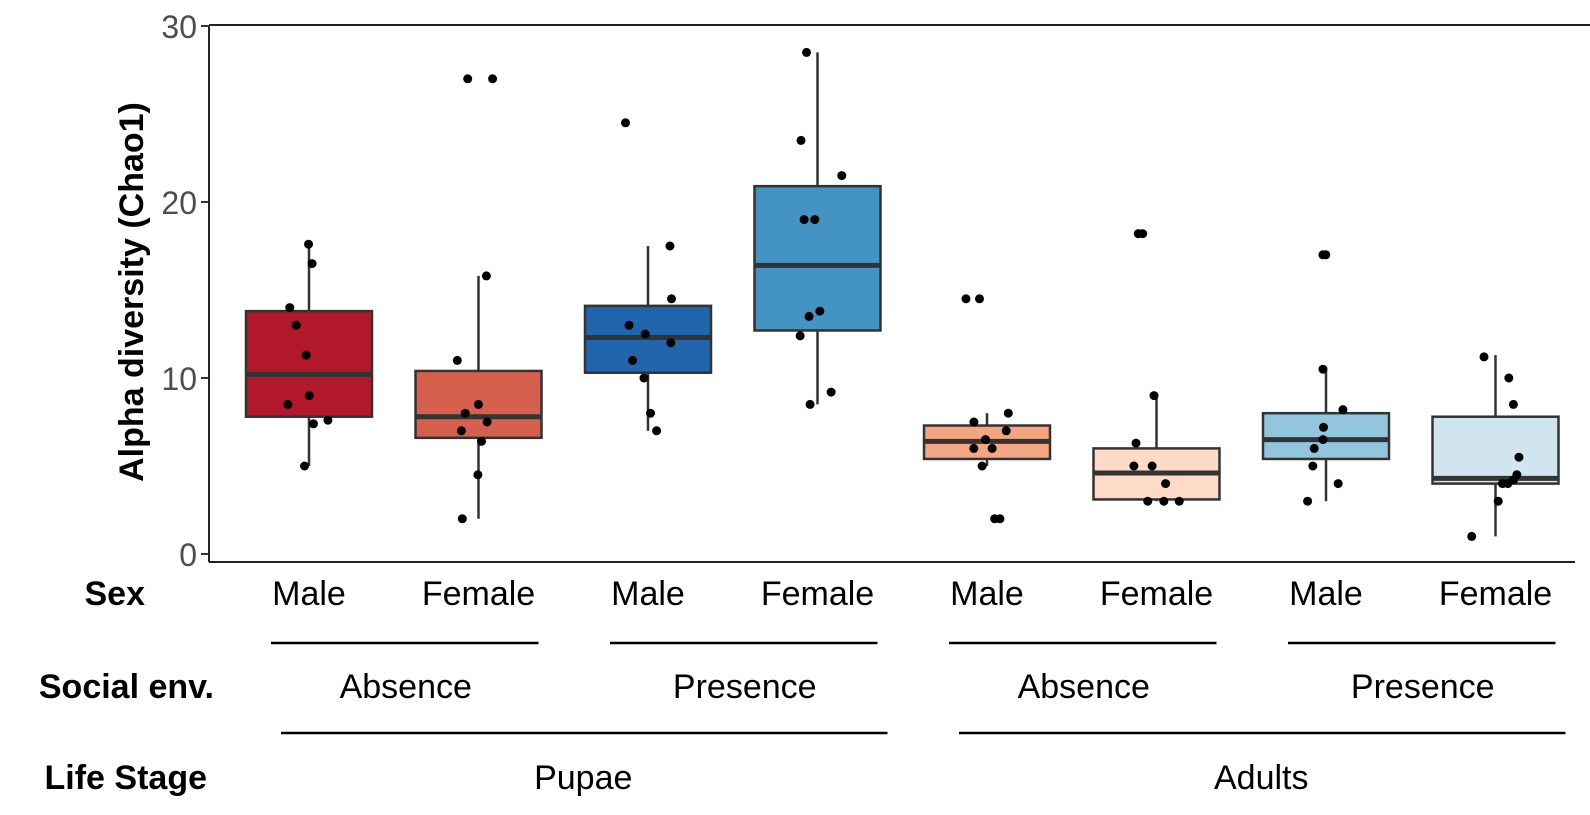  What do you see at coordinates (126, 687) in the screenshot?
I see `social-env-row-label: Social env.` at bounding box center [126, 687].